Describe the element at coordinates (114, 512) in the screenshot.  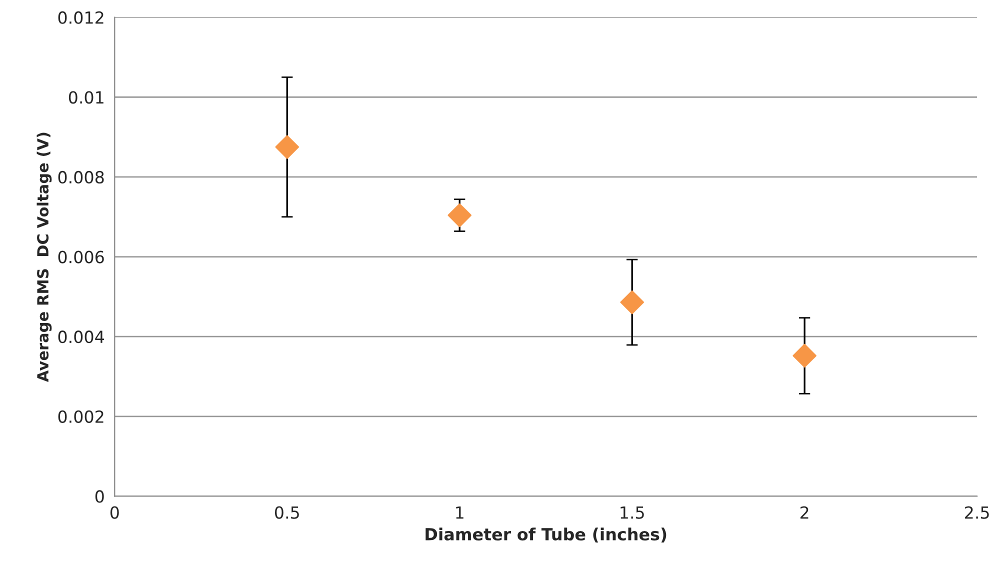
I see `x-tick-label: 0` at that location.